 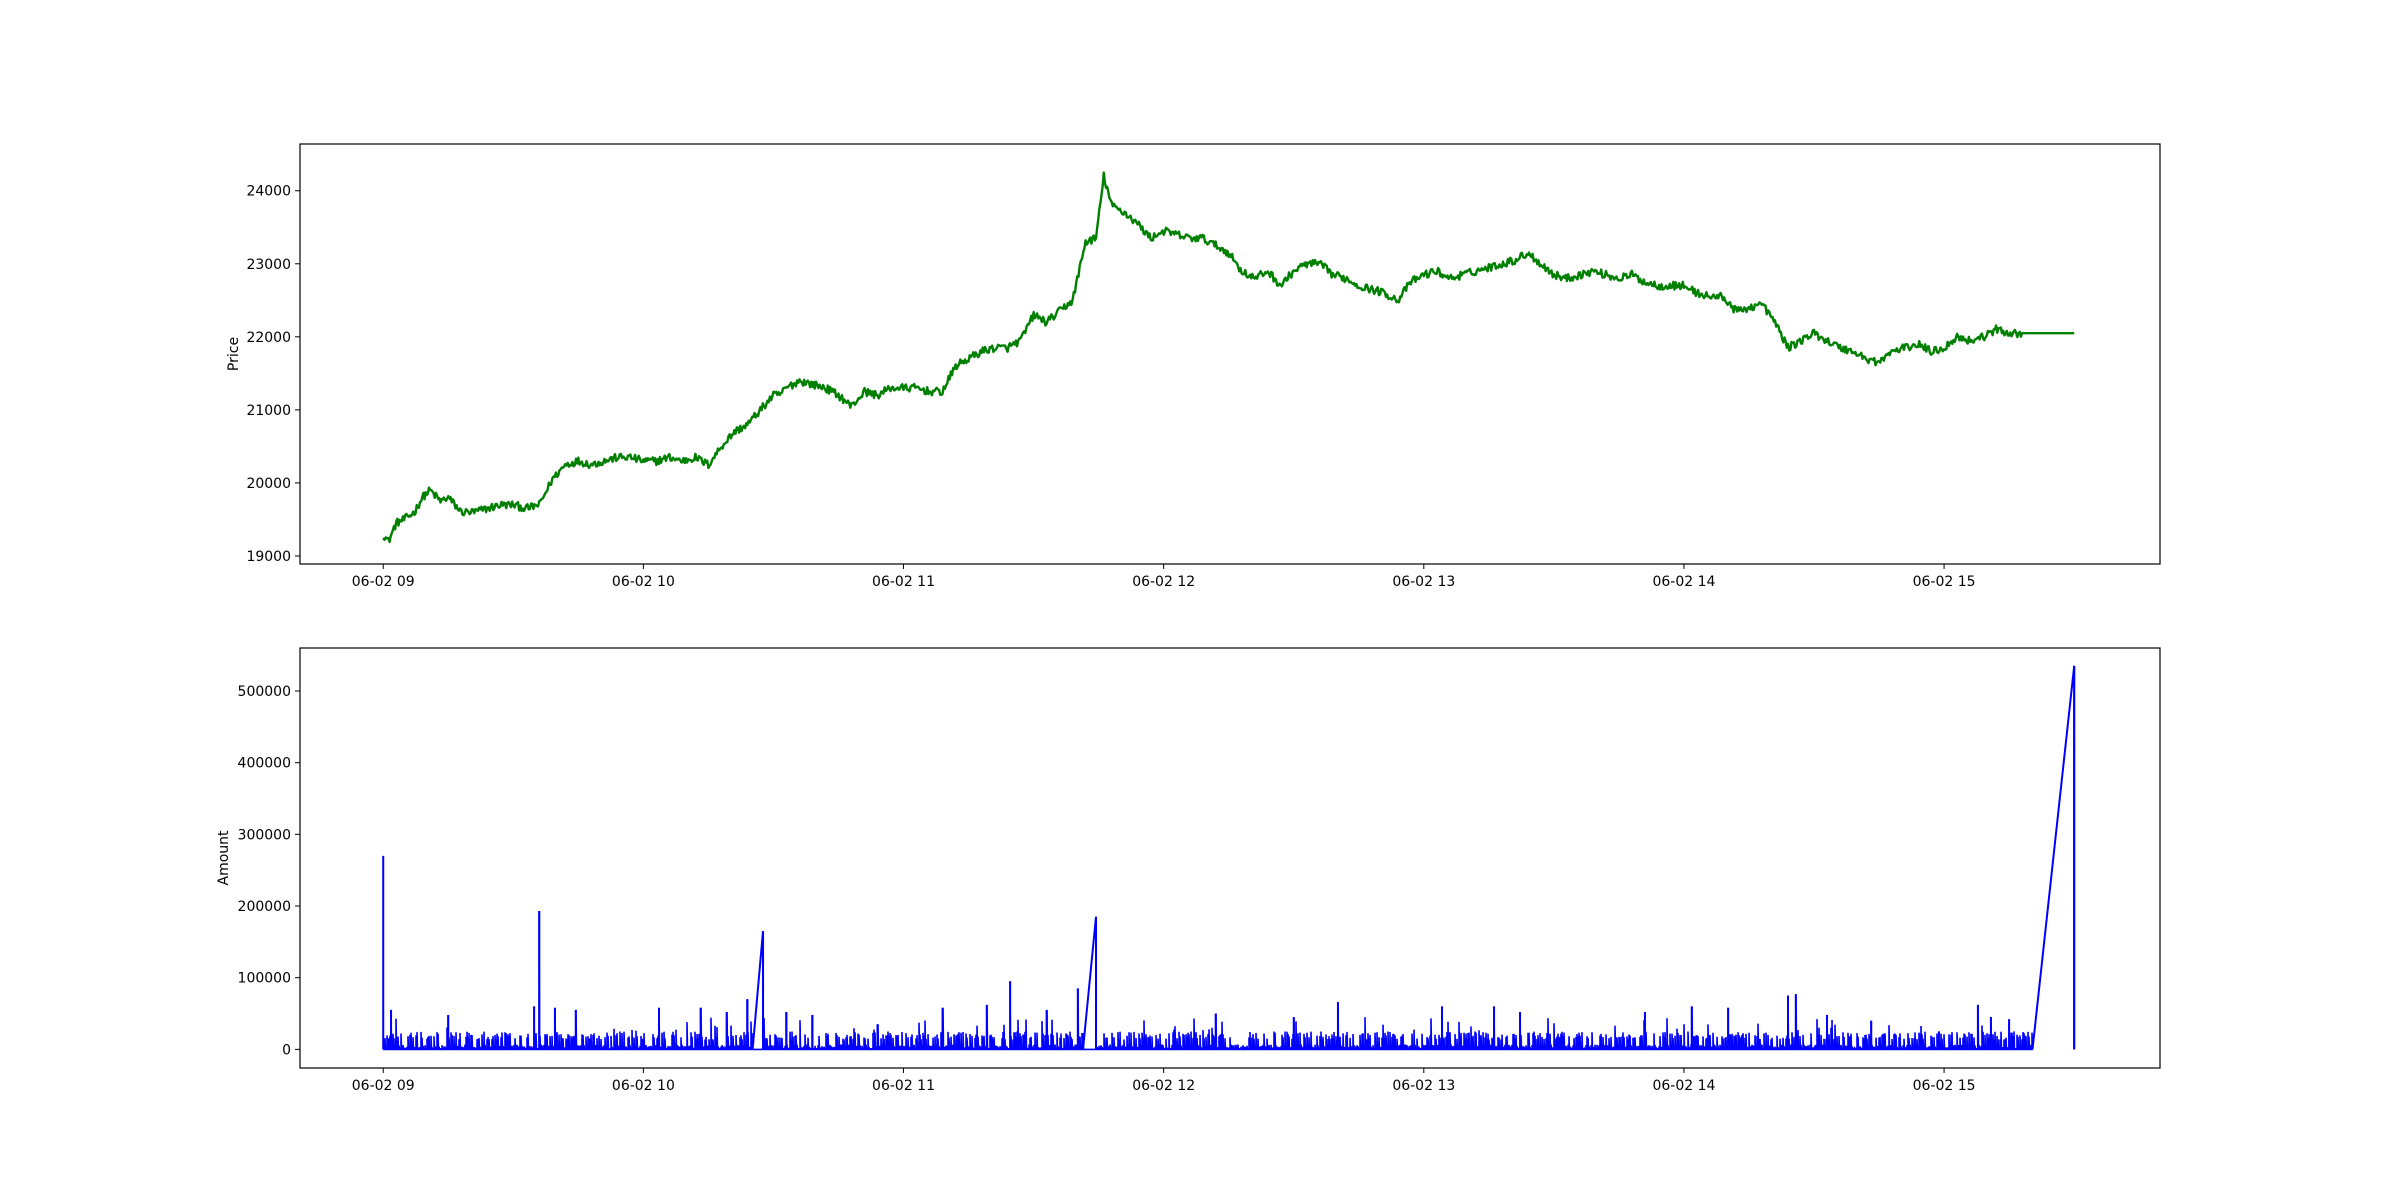 What do you see at coordinates (264, 907) in the screenshot?
I see `amount-y-tick-label: 200000` at bounding box center [264, 907].